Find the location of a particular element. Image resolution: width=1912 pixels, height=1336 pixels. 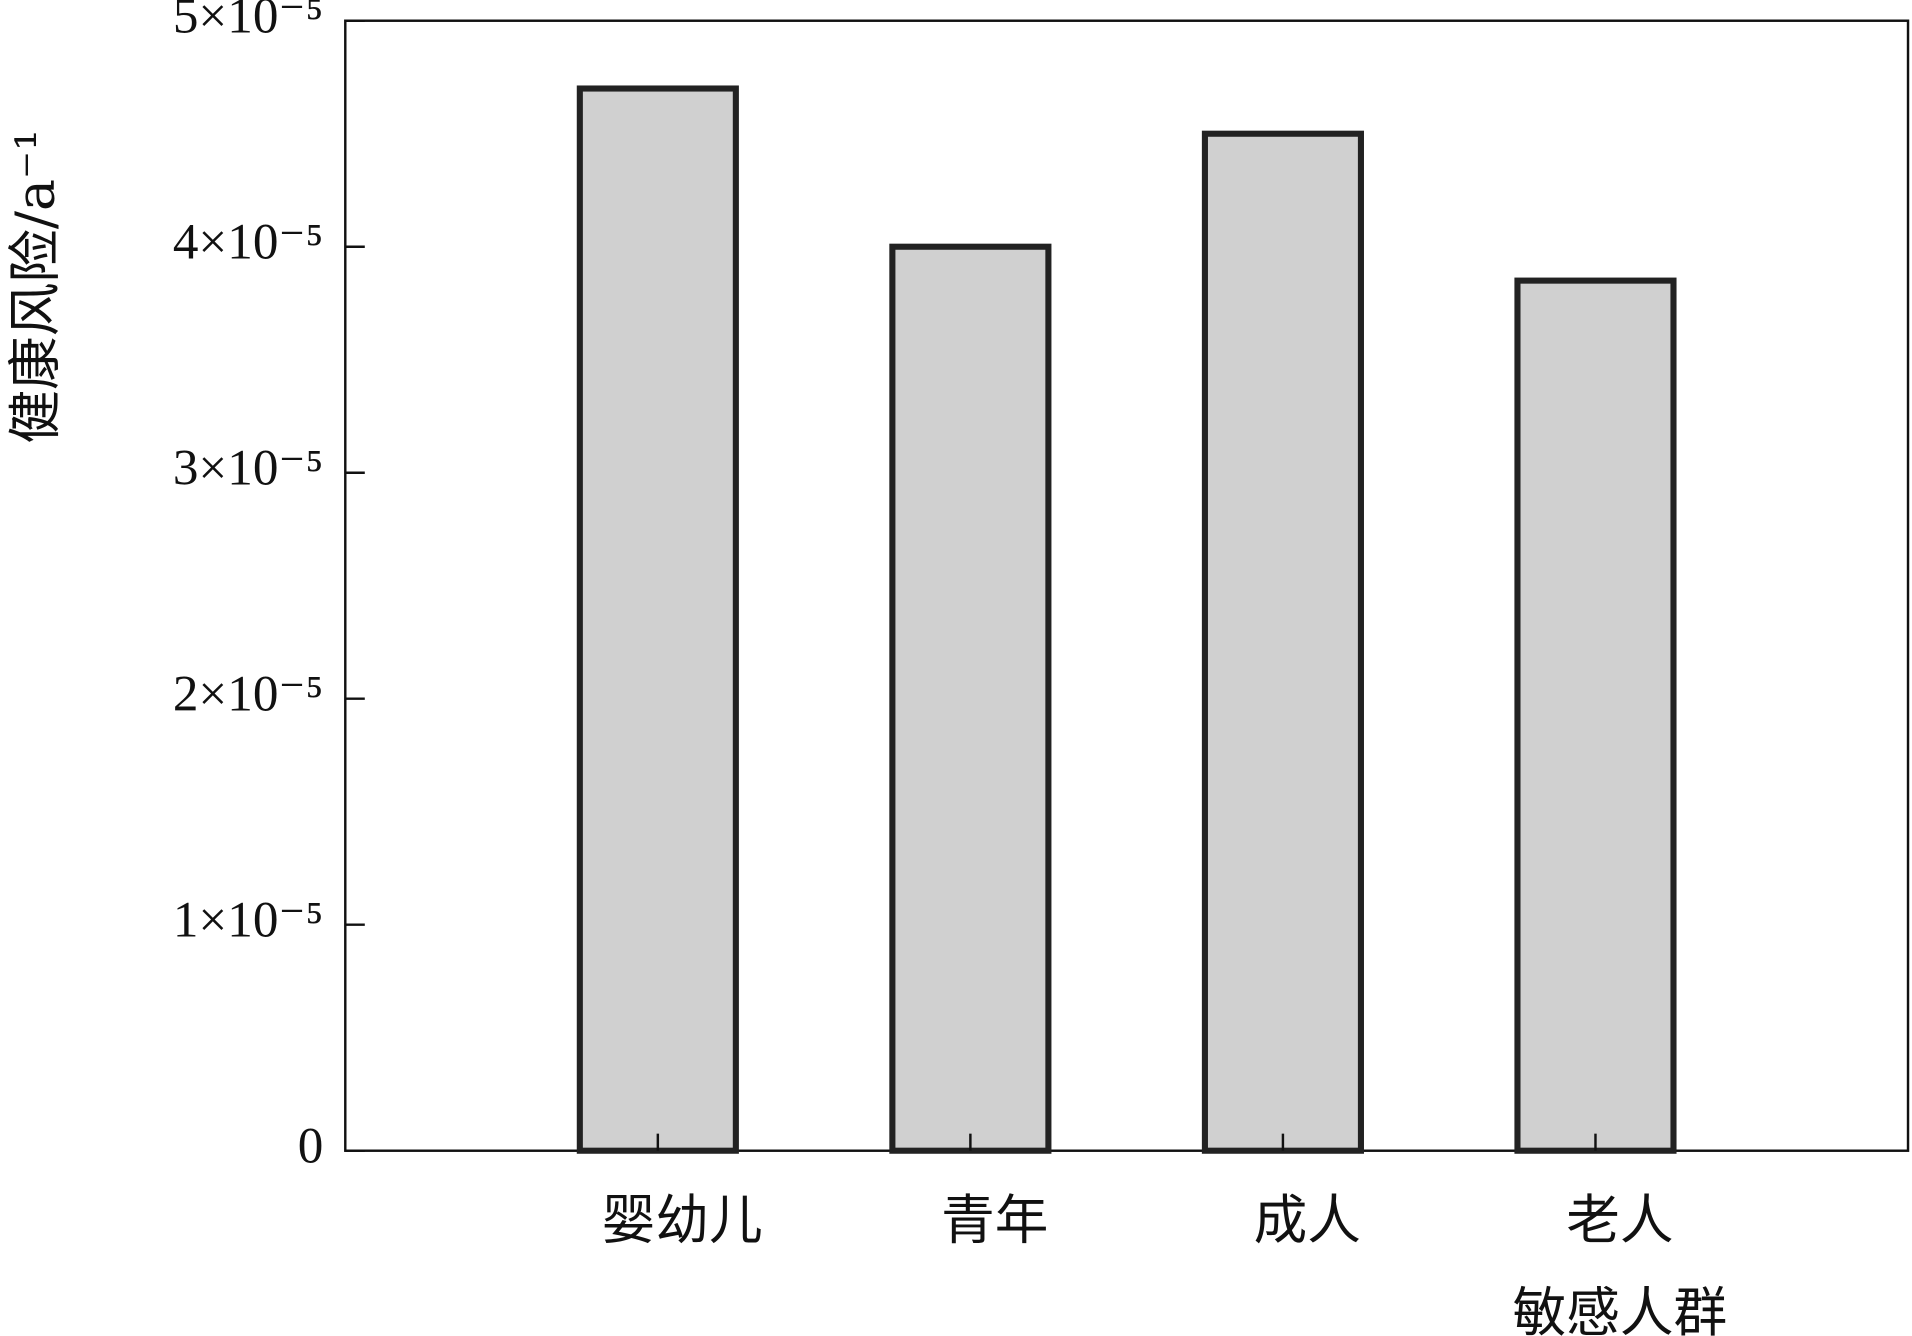

x-tick-label: 成人 is located at coordinates (1307, 1220).